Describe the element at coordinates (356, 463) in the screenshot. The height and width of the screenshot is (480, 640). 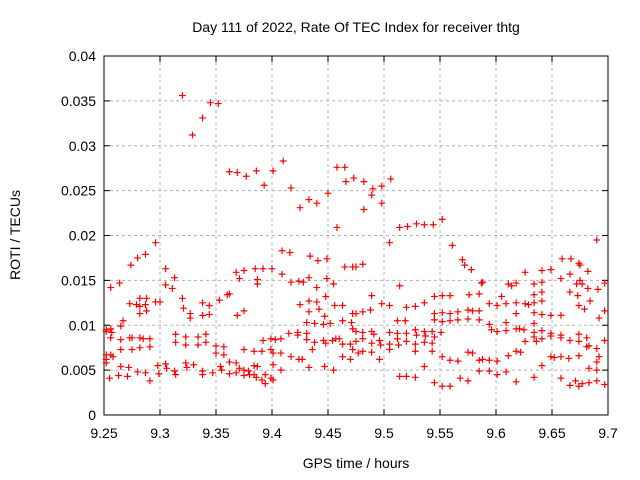
I see `x-axis-label: GPS time / hours` at that location.